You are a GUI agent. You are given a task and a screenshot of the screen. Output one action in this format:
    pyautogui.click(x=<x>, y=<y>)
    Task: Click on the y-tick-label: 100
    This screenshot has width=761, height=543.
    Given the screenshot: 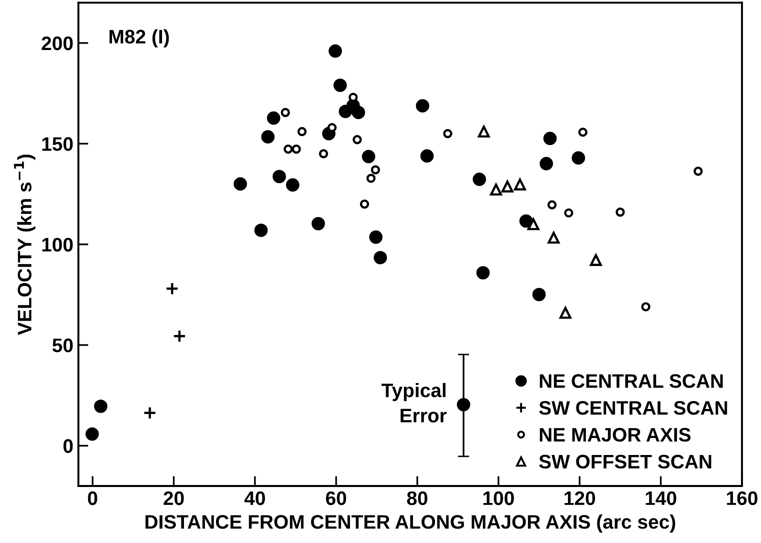 What is the action you would take?
    pyautogui.click(x=57, y=245)
    